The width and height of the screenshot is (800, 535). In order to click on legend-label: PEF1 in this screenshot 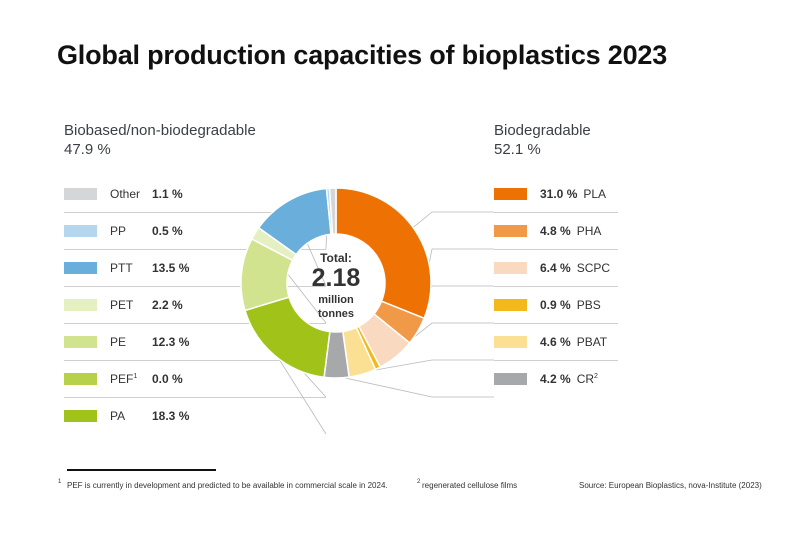, I will do `click(124, 378)`.